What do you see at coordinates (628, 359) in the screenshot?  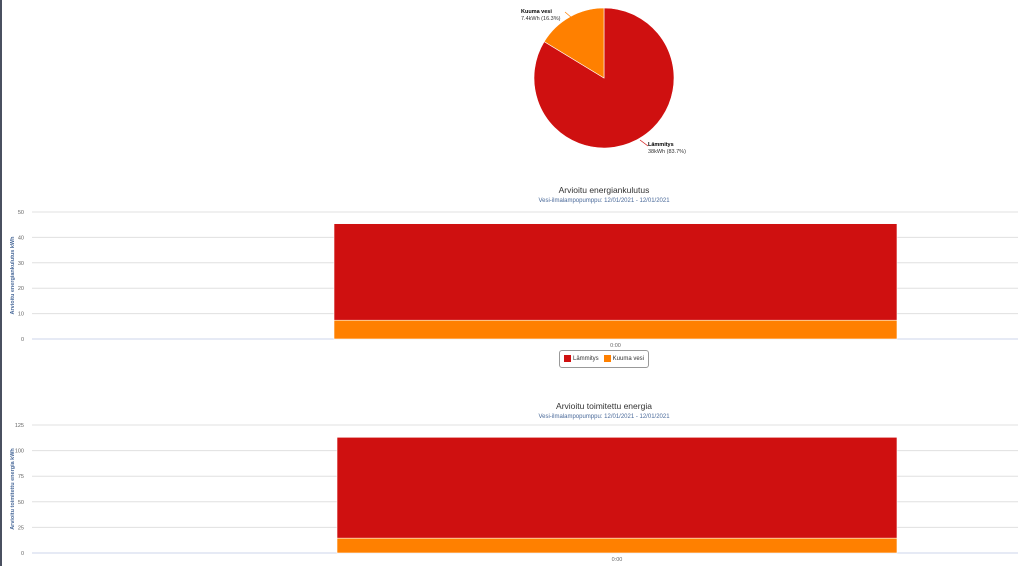 I see `legend-label: Kuuma vesi` at bounding box center [628, 359].